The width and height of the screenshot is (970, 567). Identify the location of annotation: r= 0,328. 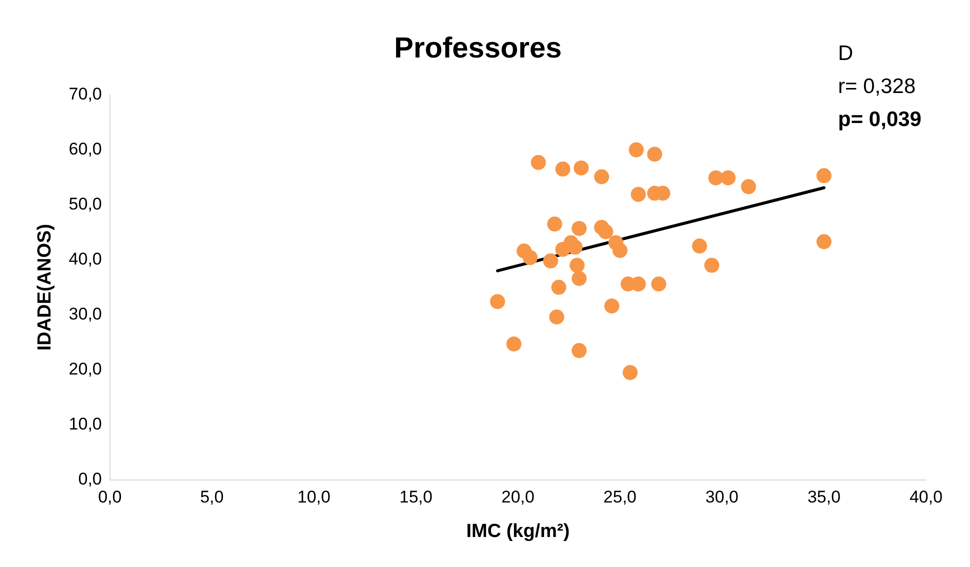
(877, 86).